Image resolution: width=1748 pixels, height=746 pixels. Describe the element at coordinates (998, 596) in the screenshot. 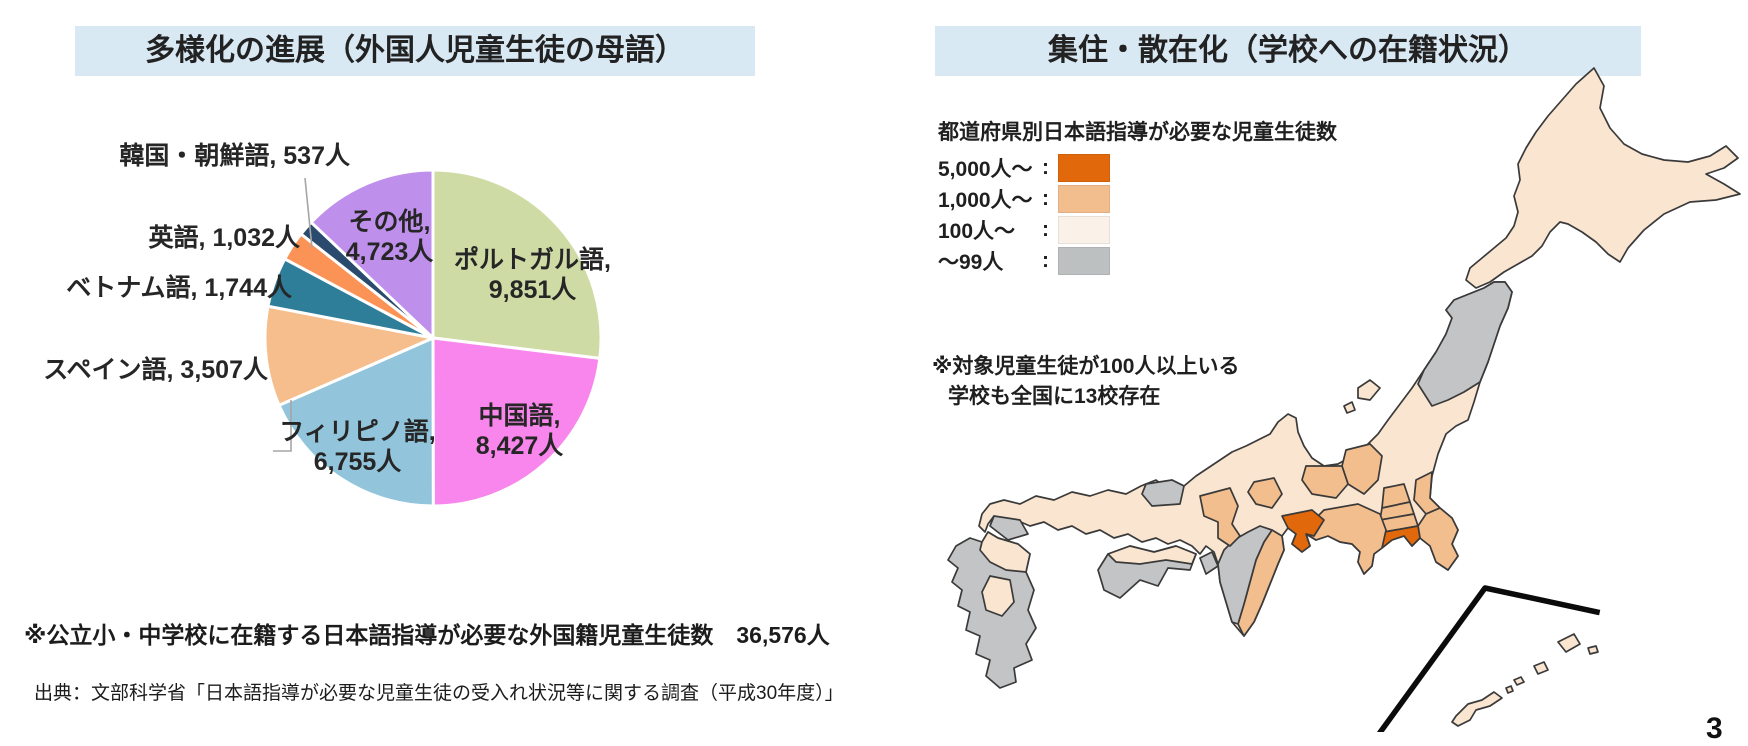

I see `map-region-kyushu-center` at that location.